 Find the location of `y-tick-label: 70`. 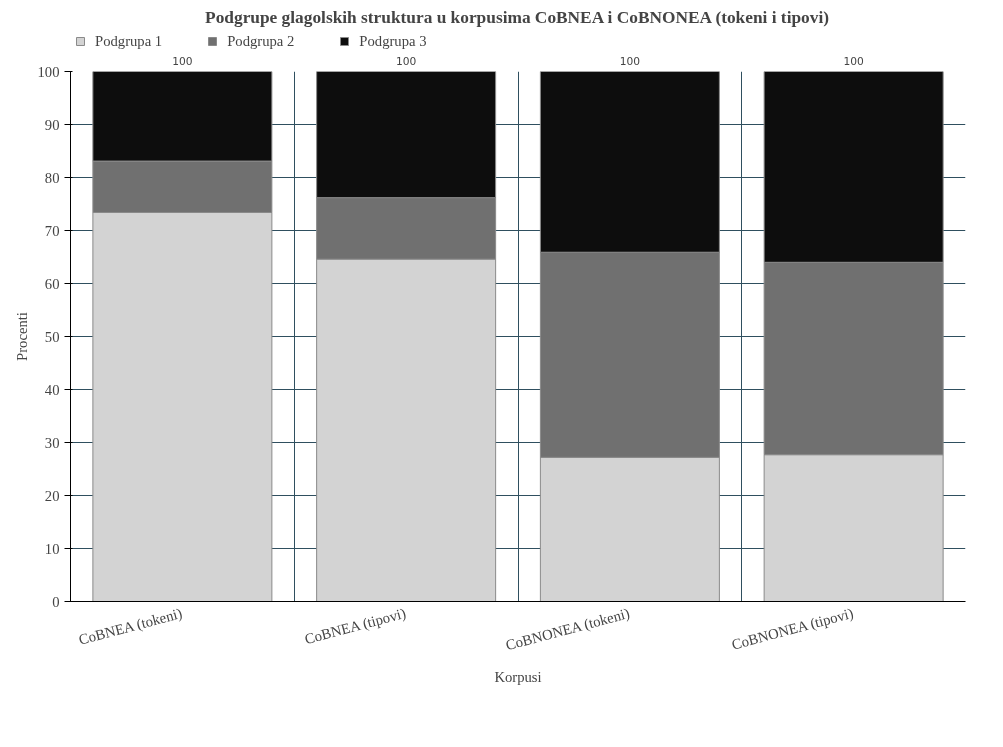

y-tick-label: 70 is located at coordinates (52, 230).